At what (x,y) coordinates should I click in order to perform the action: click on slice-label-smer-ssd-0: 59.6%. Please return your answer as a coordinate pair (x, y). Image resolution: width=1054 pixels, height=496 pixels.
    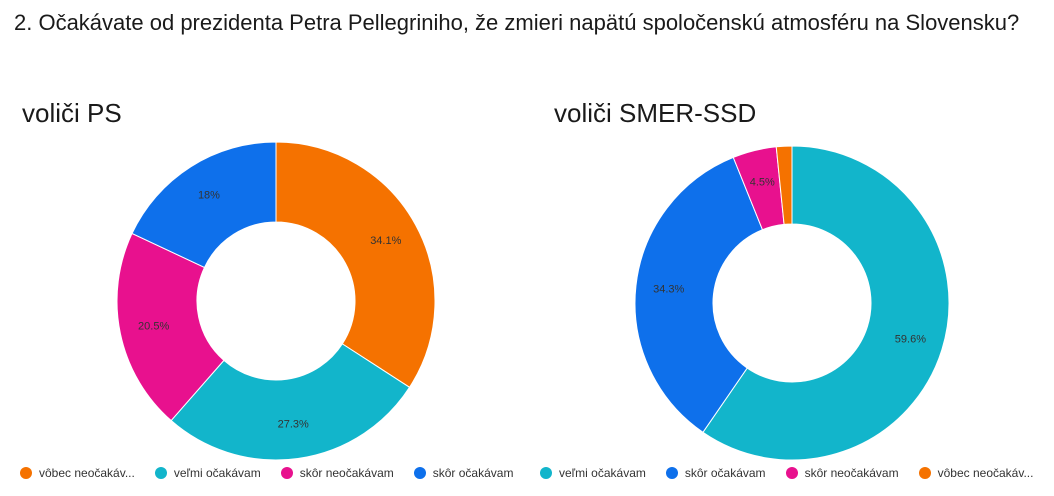
    Looking at the image, I should click on (910, 340).